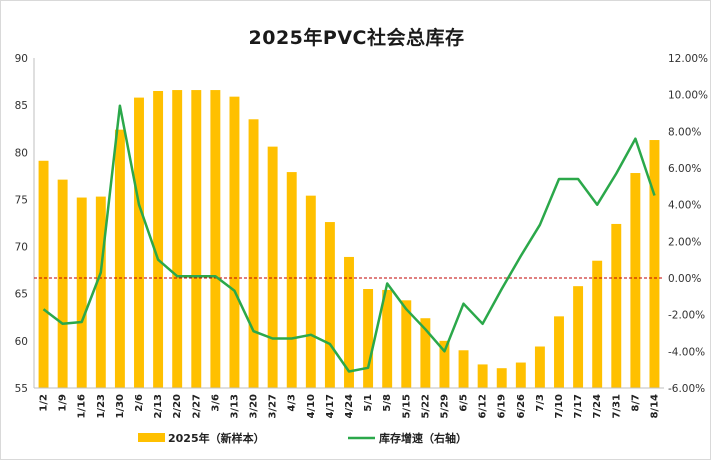 This screenshot has width=711, height=463. What do you see at coordinates (502, 406) in the screenshot?
I see `x-tick-label: 6/19` at bounding box center [502, 406].